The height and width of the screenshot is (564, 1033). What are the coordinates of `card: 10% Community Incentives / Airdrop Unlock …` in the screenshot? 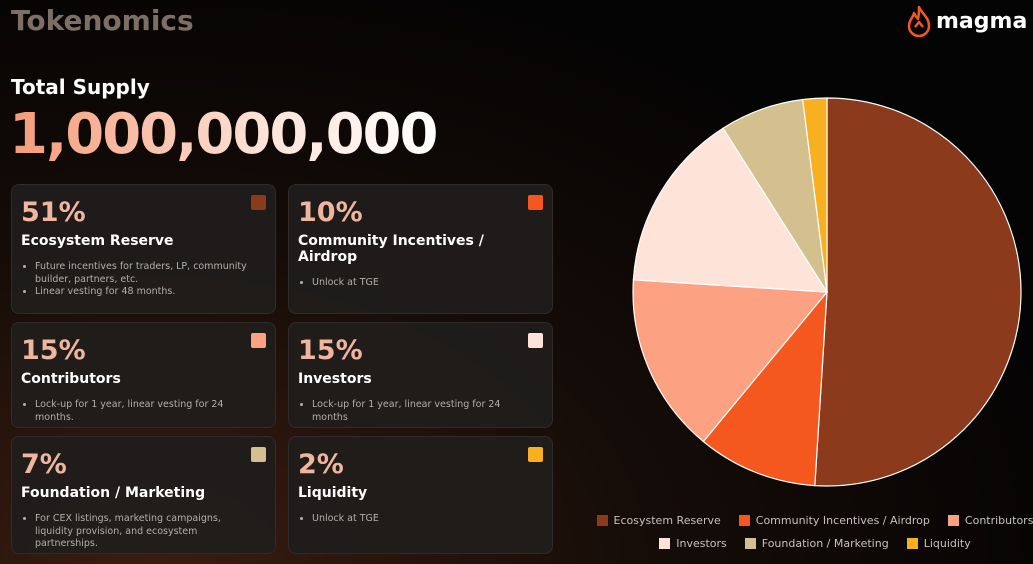 It's located at (420, 249).